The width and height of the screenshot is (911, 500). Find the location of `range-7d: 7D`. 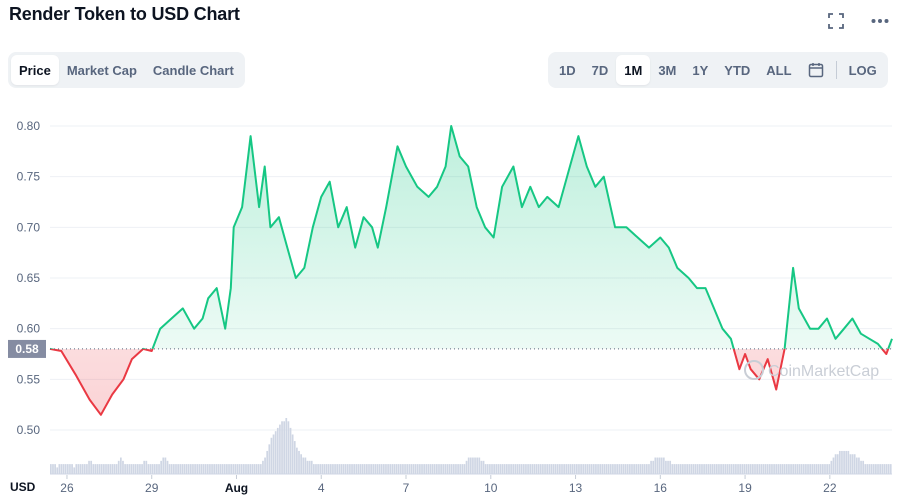

range-7d: 7D is located at coordinates (600, 70).